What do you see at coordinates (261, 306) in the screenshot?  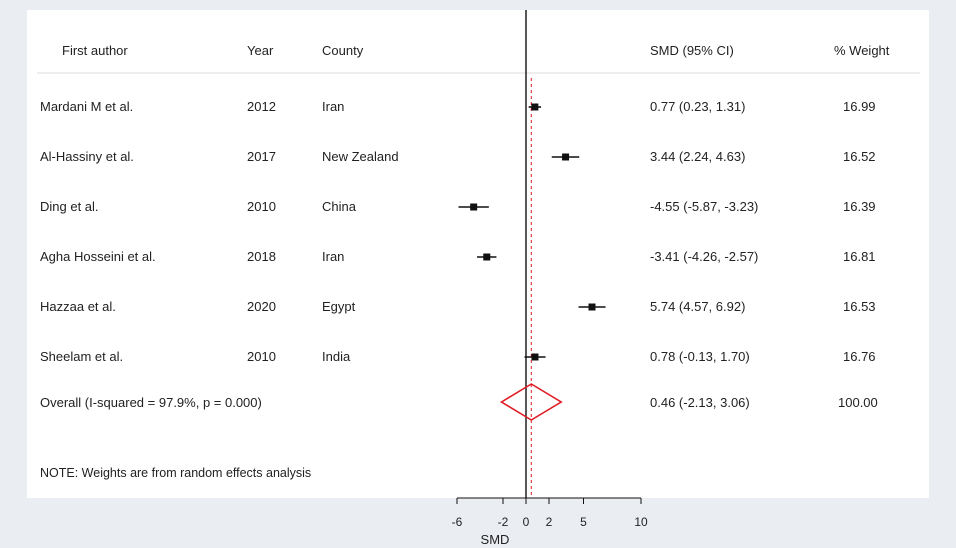 I see `study-year: 2020` at bounding box center [261, 306].